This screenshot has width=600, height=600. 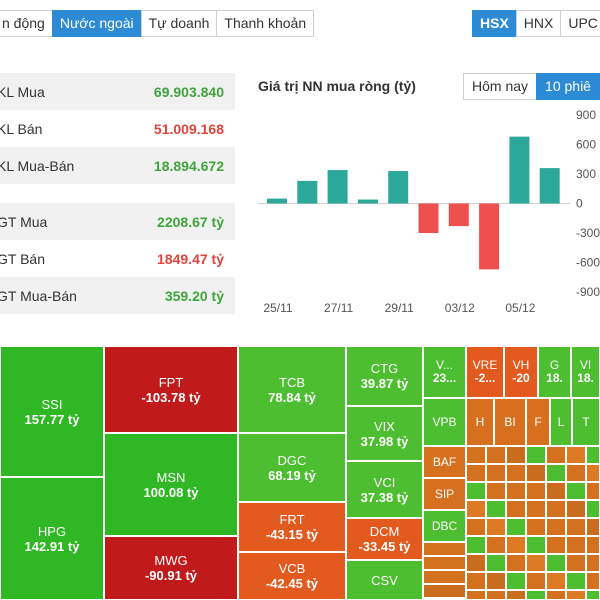 I want to click on treemap-cell-dbc: DBC, so click(x=444, y=526).